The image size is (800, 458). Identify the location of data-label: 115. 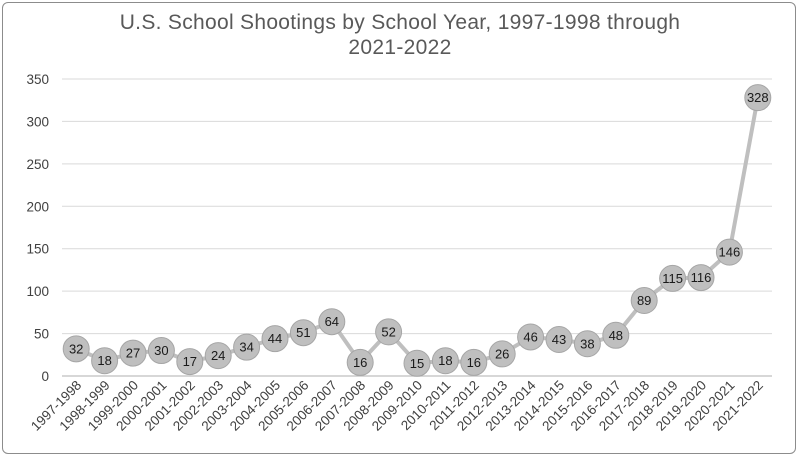
(672, 278).